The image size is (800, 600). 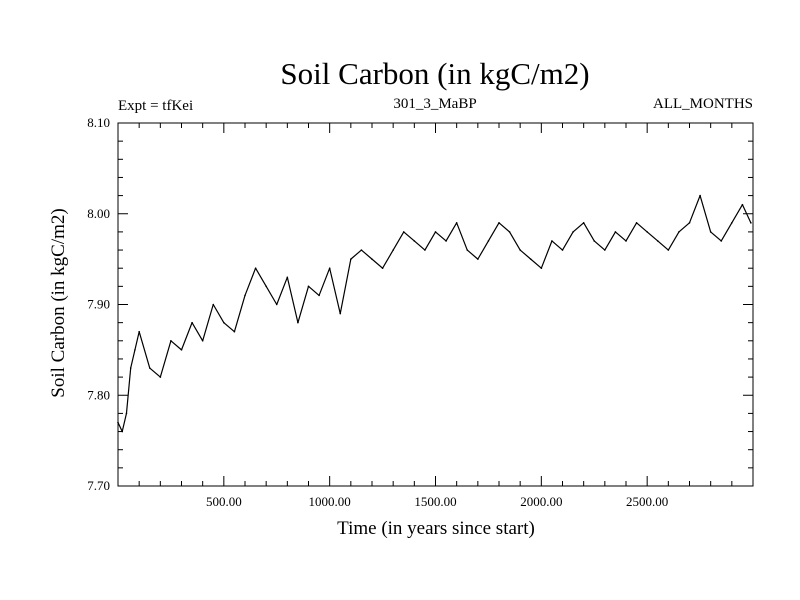 What do you see at coordinates (98, 122) in the screenshot?
I see `y-tick-label: 8.10` at bounding box center [98, 122].